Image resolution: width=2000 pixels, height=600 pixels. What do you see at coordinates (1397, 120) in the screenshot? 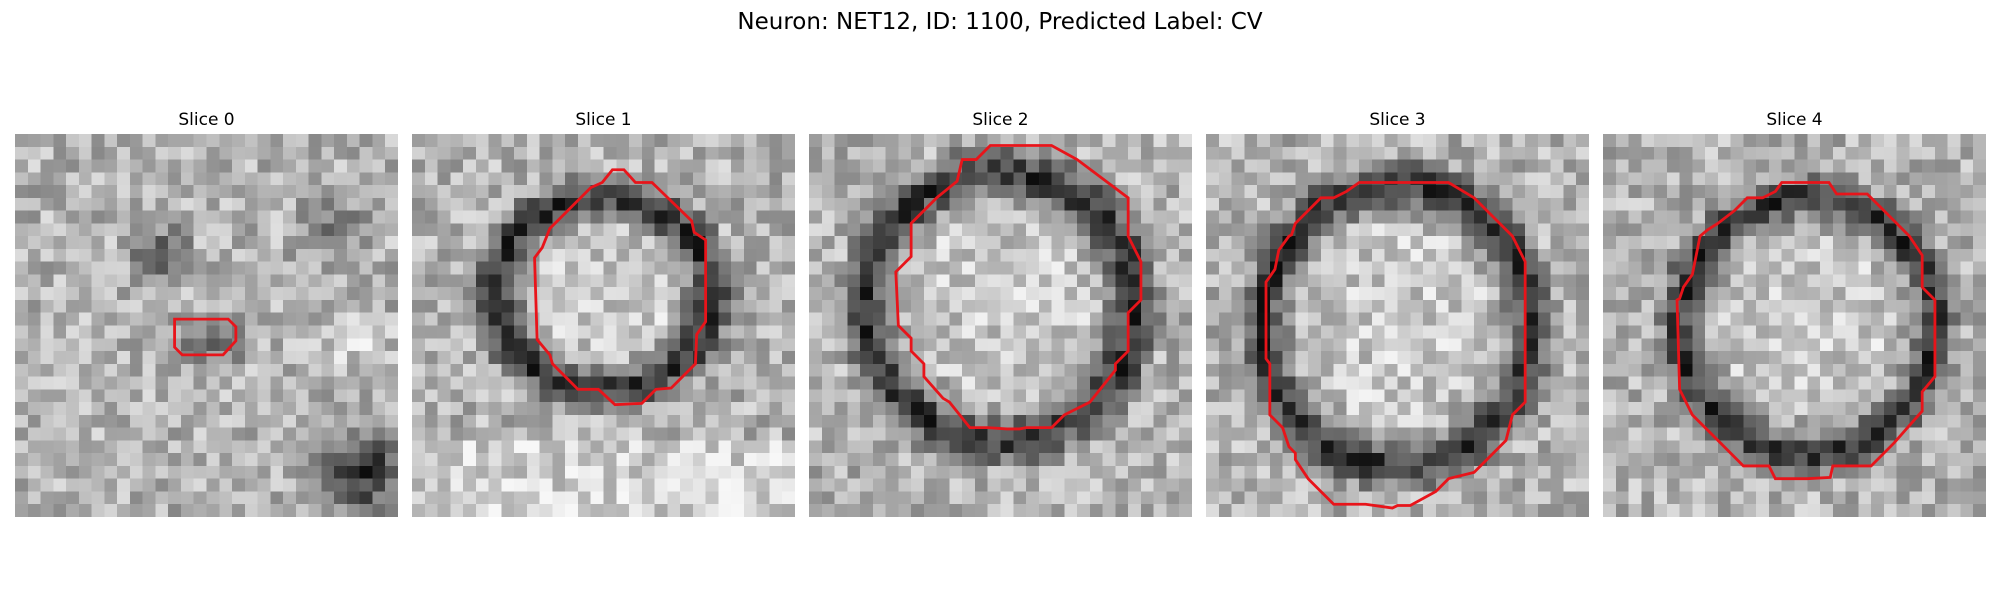
I see `slice-title: Slice 3` at bounding box center [1397, 120].